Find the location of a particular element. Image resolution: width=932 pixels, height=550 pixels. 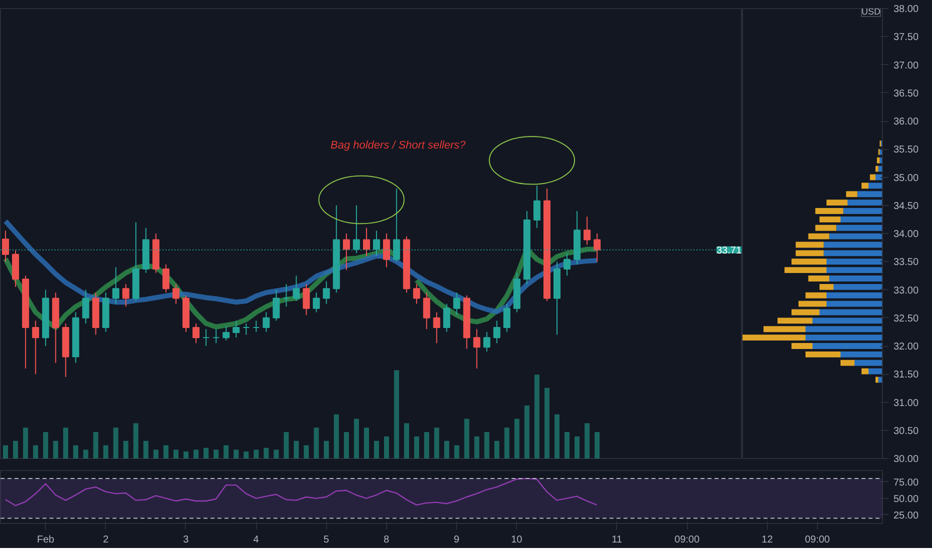

y-tick-label: 33.00 is located at coordinates (906, 290).